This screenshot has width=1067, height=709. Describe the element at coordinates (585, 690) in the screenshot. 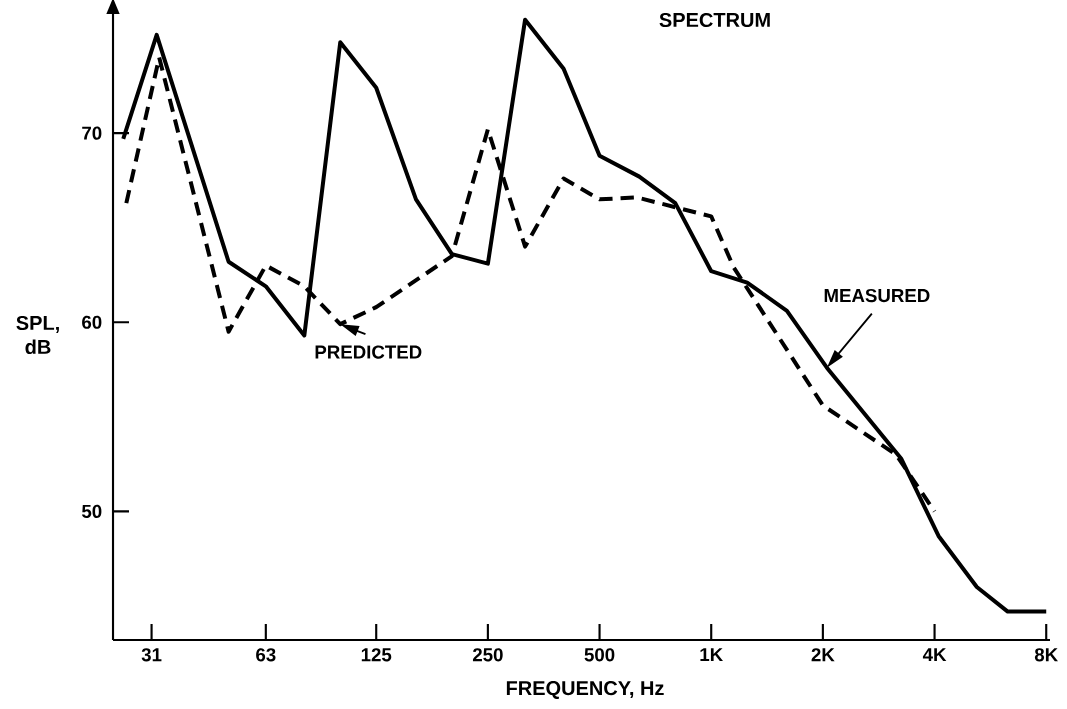

I see `x-axis-title: FREQUENCY, Hz` at that location.